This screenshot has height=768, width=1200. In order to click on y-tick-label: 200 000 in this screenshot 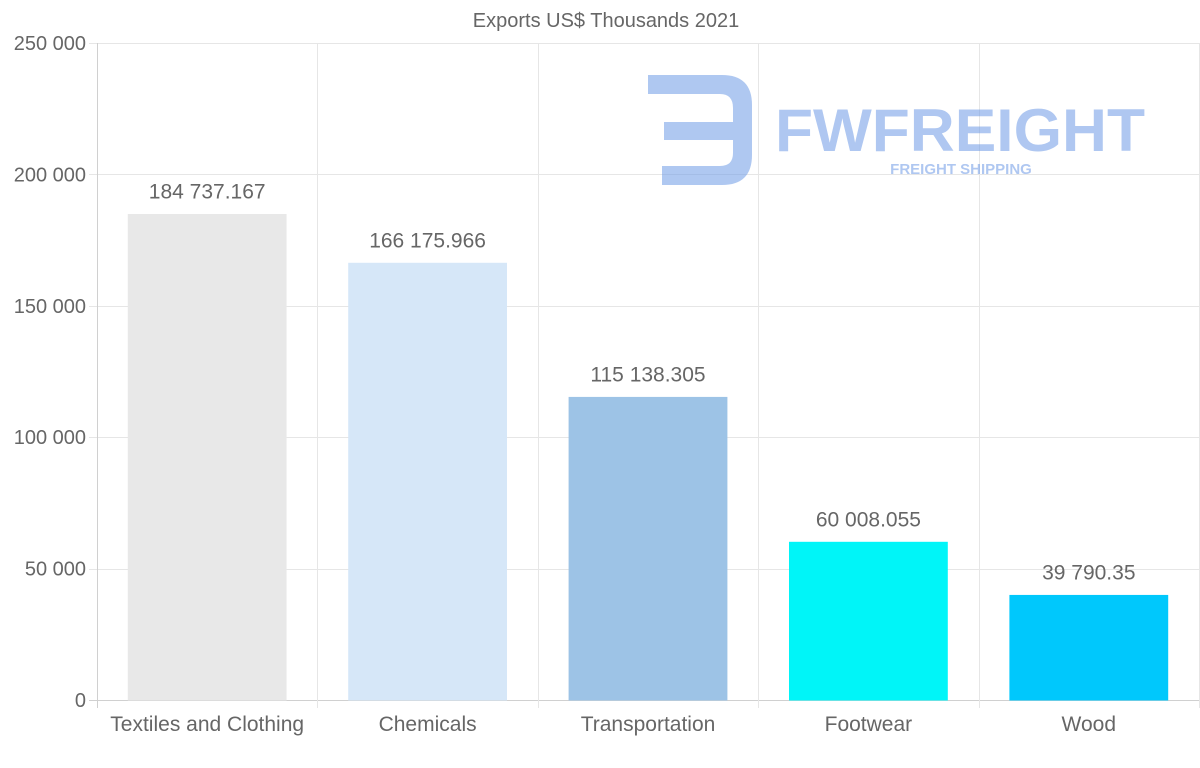, I will do `click(50, 175)`.